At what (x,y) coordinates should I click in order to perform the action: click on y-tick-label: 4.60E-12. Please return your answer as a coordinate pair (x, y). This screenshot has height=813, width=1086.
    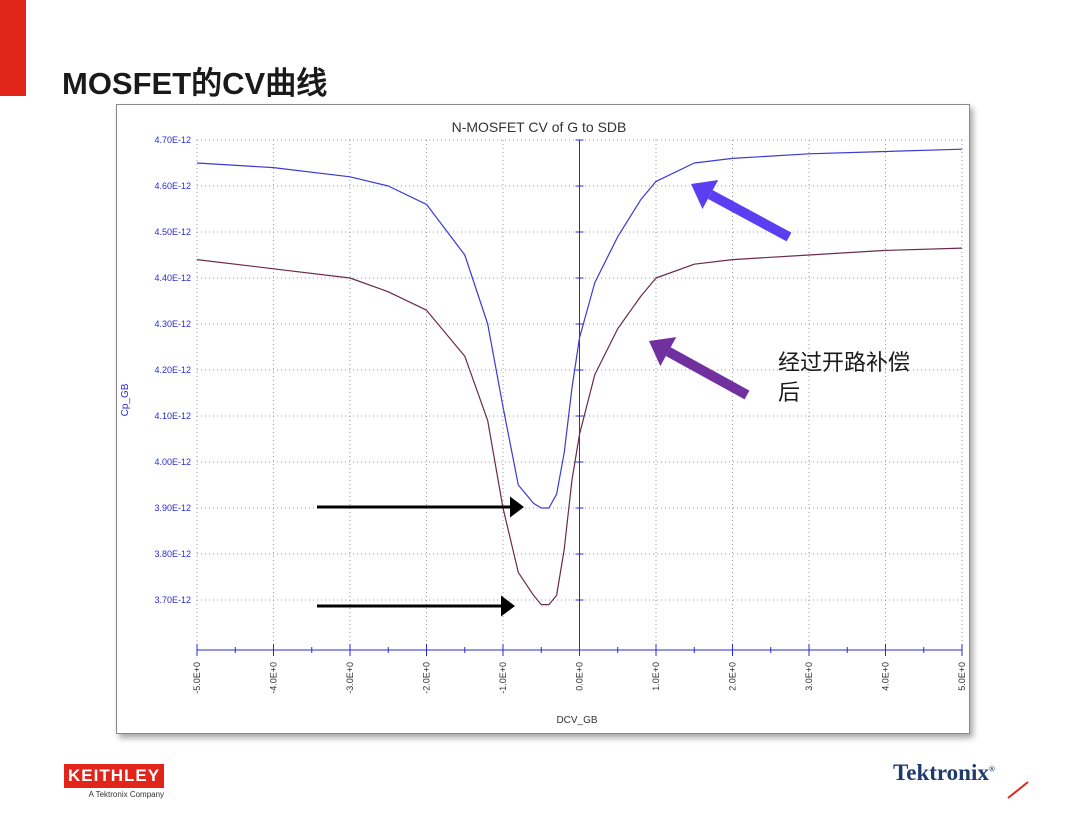
    Looking at the image, I should click on (172, 186).